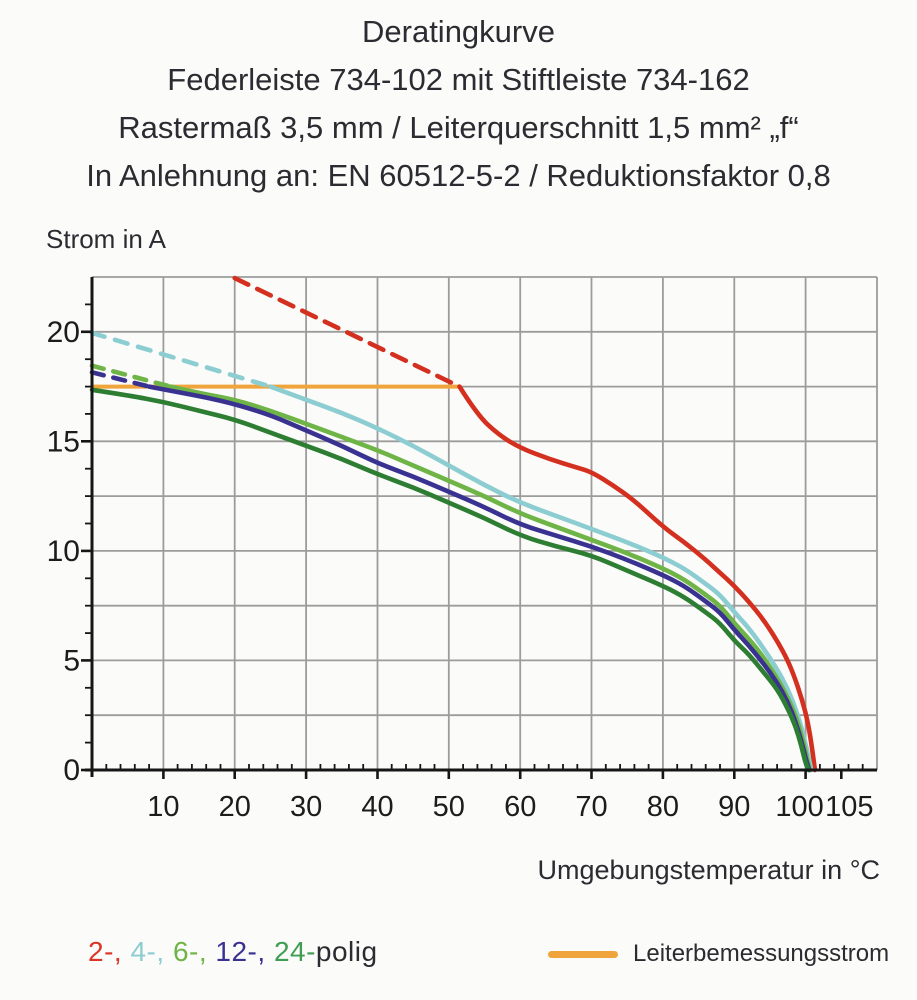  Describe the element at coordinates (71, 660) in the screenshot. I see `svg-text: 5` at that location.